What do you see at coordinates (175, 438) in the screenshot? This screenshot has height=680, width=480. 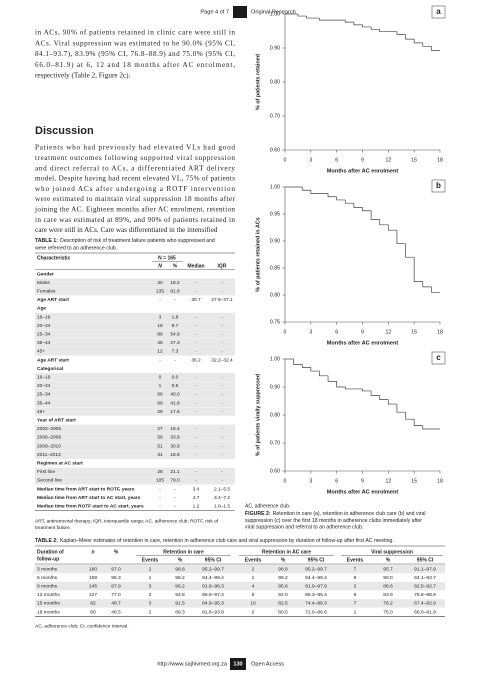 I see `table-cell: 33.9` at bounding box center [175, 438].